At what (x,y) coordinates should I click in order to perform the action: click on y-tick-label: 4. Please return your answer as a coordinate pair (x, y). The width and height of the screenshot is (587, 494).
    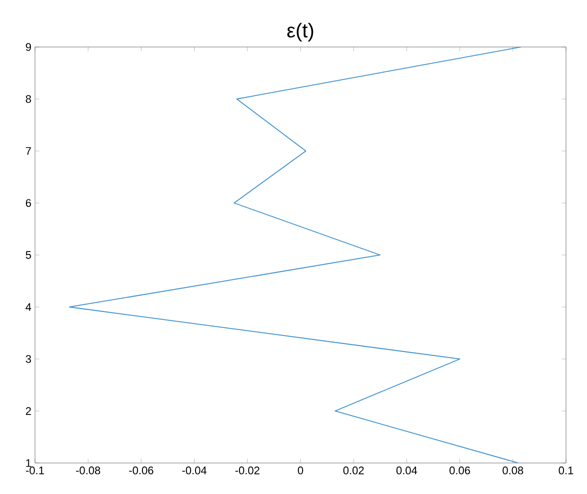
    Looking at the image, I should click on (29, 307).